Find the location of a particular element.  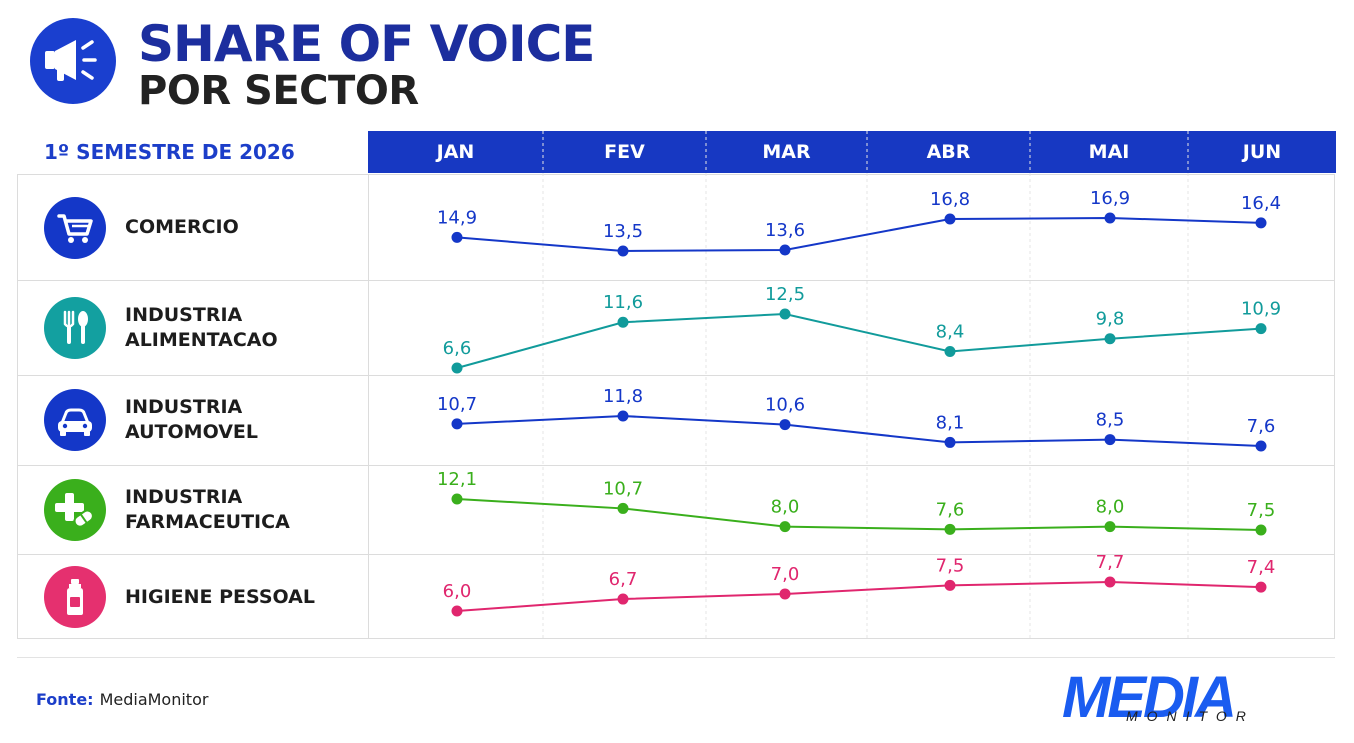

category-row: INDUSTRIA ALIMENTACAO is located at coordinates (193, 327).